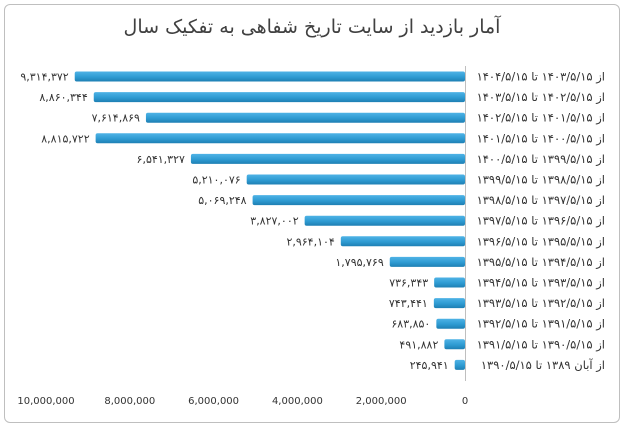 Image resolution: width=624 pixels, height=427 pixels. Describe the element at coordinates (541, 221) in the screenshot. I see `category-label: از ۱۳۹۶/۵/۱۵ تا ۱۳۹۷/۵/۱۵` at that location.